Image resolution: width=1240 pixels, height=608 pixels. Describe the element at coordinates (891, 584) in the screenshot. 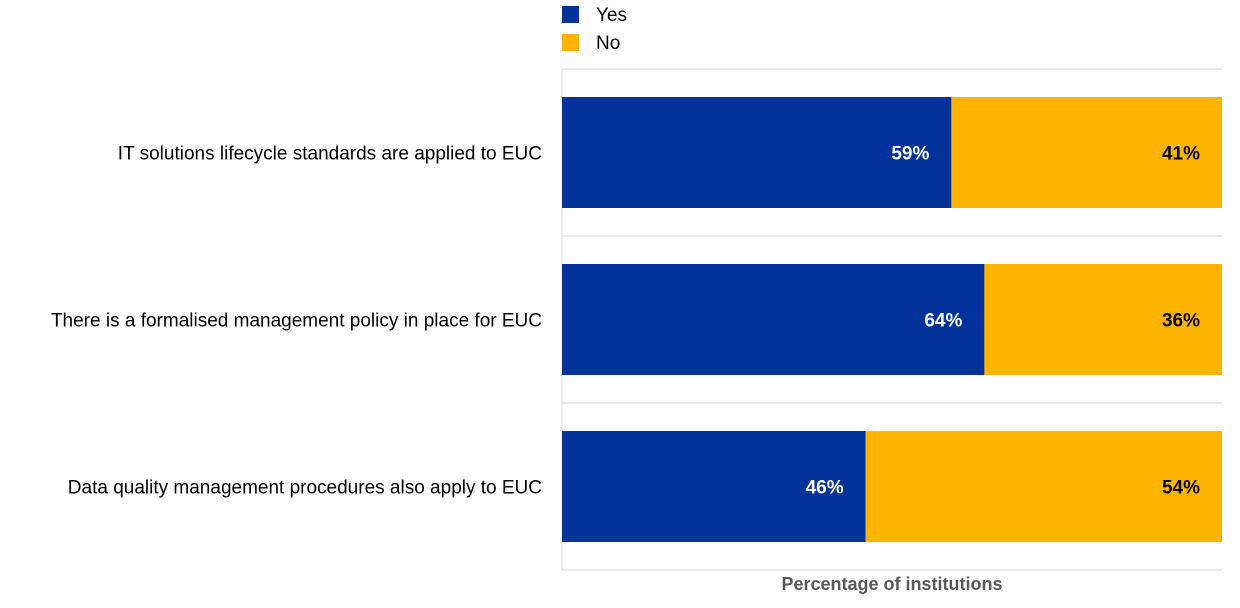

I see `x-axis-title: Percentage of institutions` at that location.